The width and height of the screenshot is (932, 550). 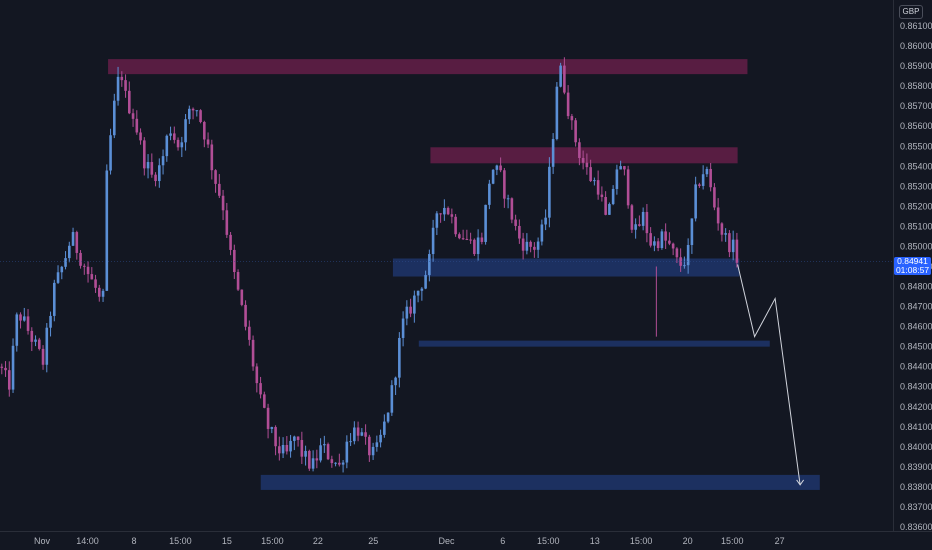 I want to click on time-tick-label-2: 8, so click(x=133, y=541).